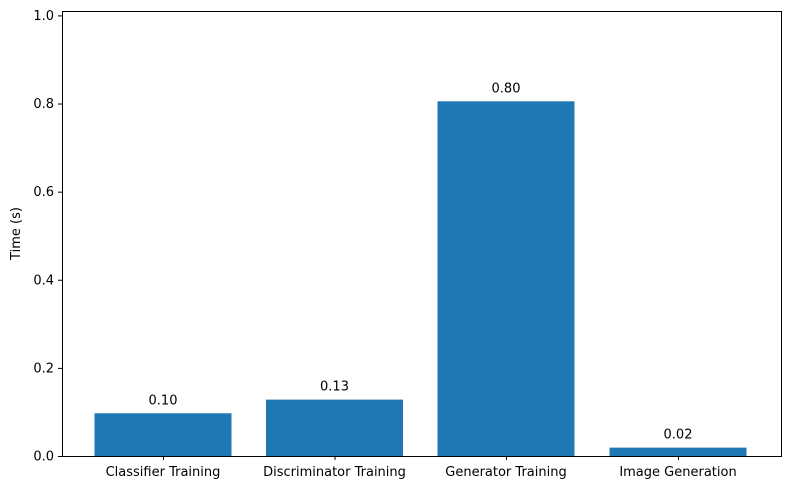  What do you see at coordinates (505, 472) in the screenshot?
I see `x-tick-label: Generator Training` at bounding box center [505, 472].